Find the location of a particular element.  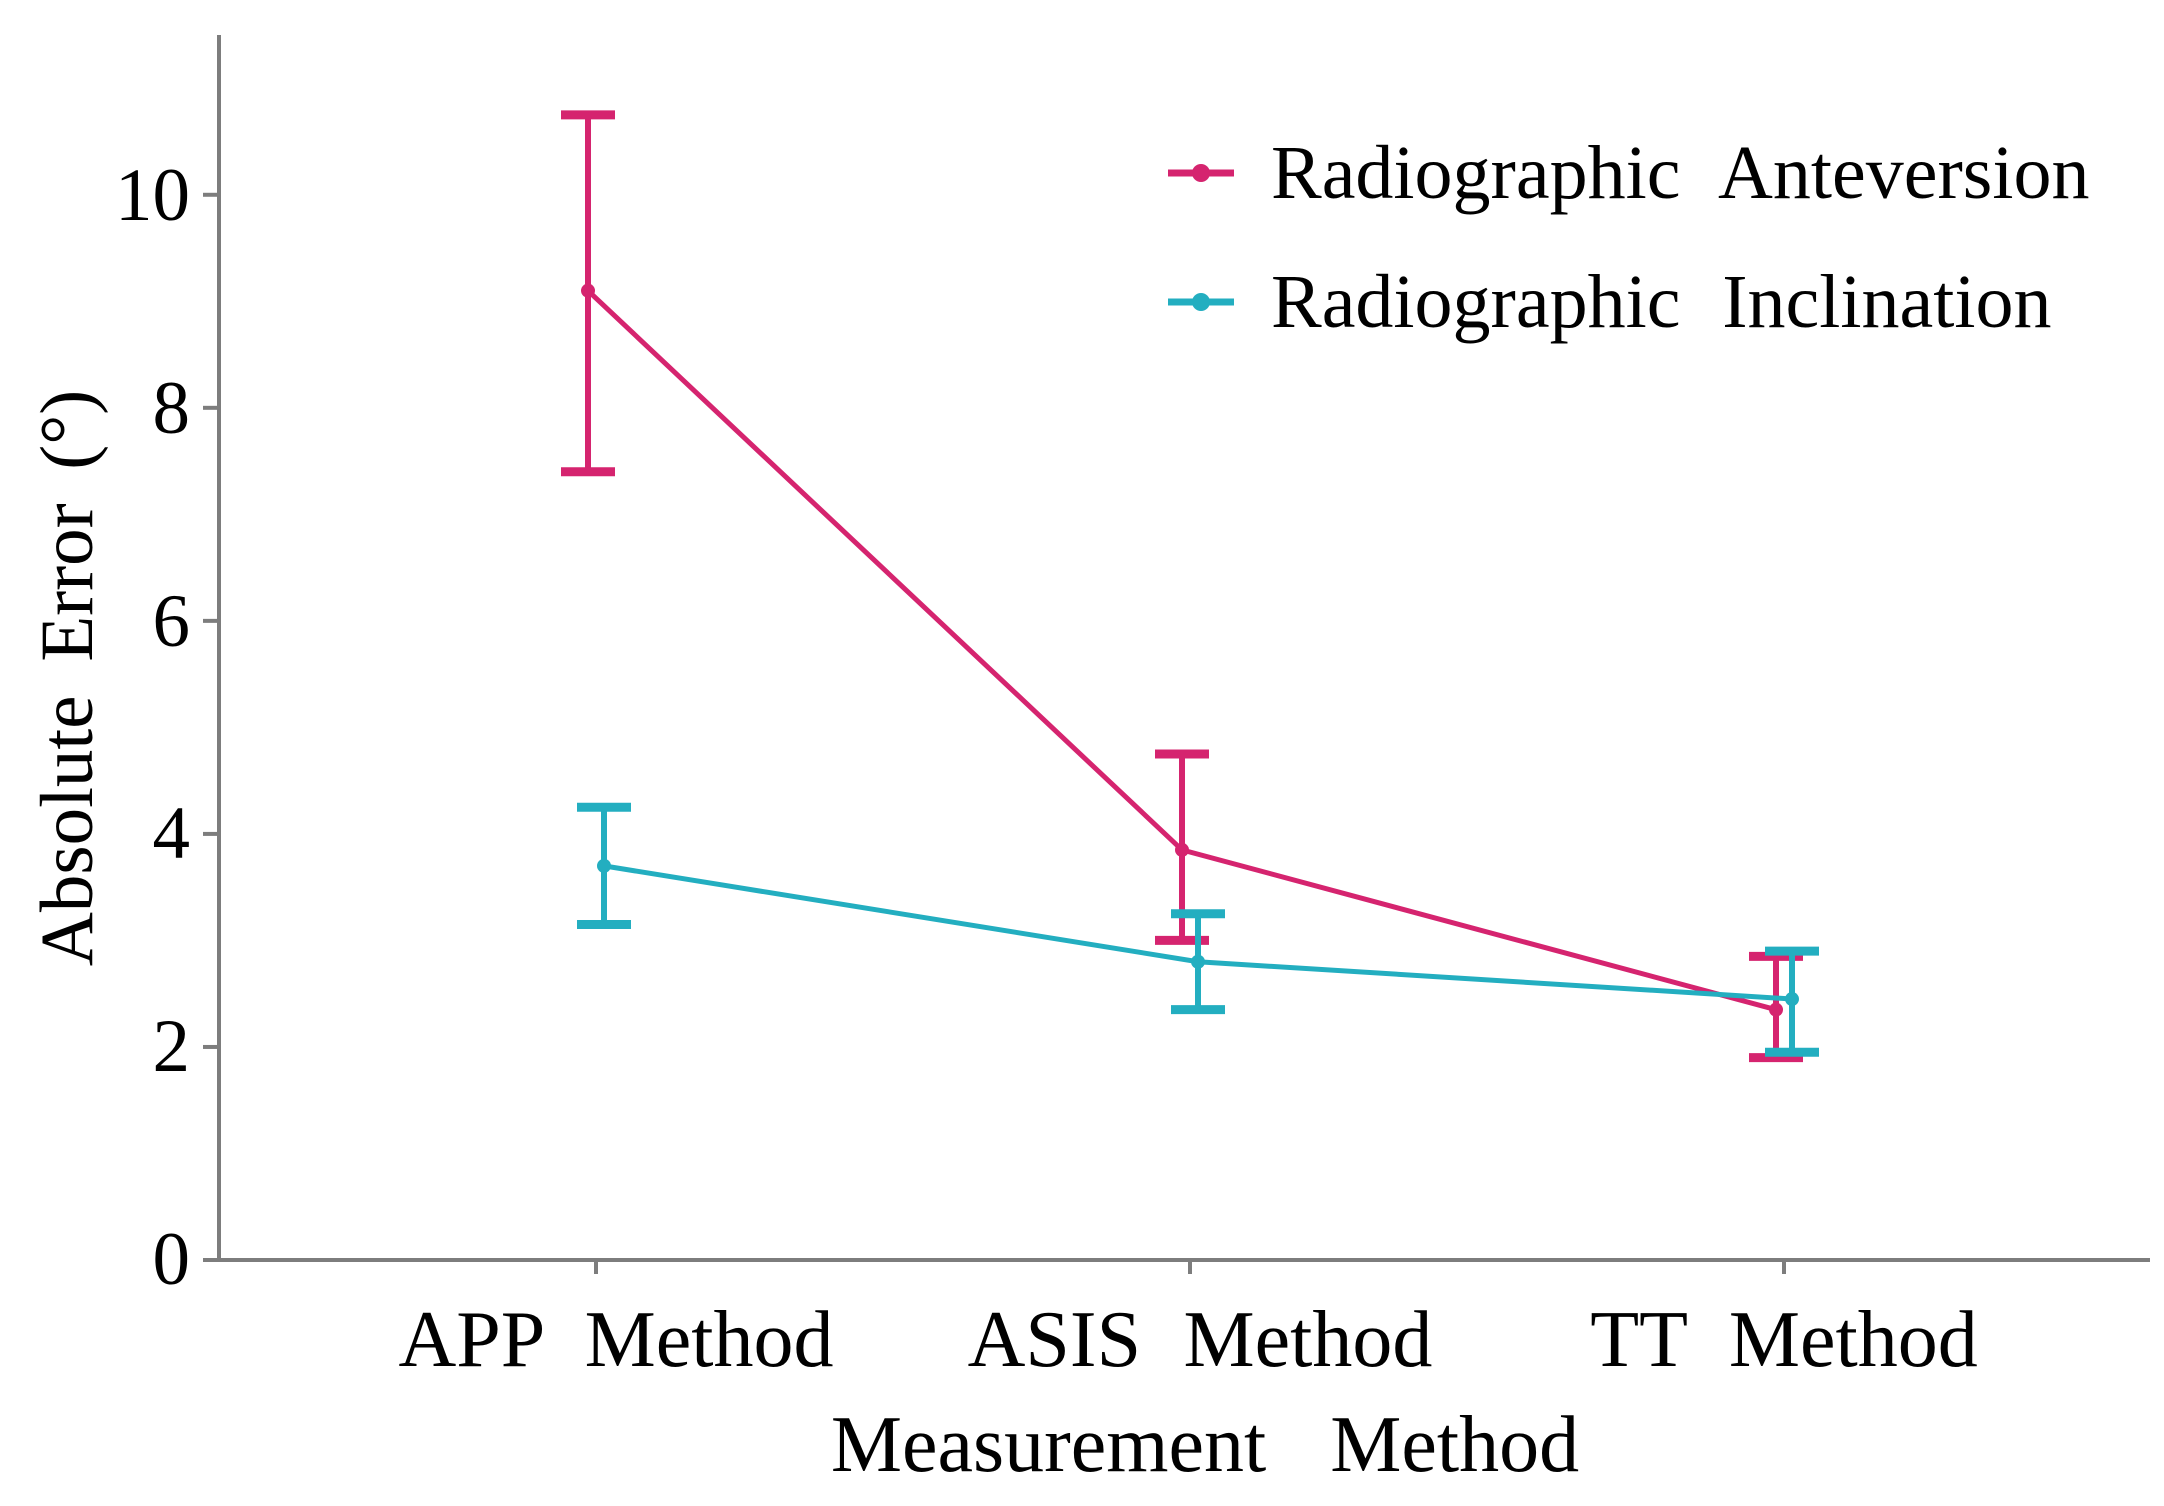

y-tick-label-10: 10 is located at coordinates (152, 195).